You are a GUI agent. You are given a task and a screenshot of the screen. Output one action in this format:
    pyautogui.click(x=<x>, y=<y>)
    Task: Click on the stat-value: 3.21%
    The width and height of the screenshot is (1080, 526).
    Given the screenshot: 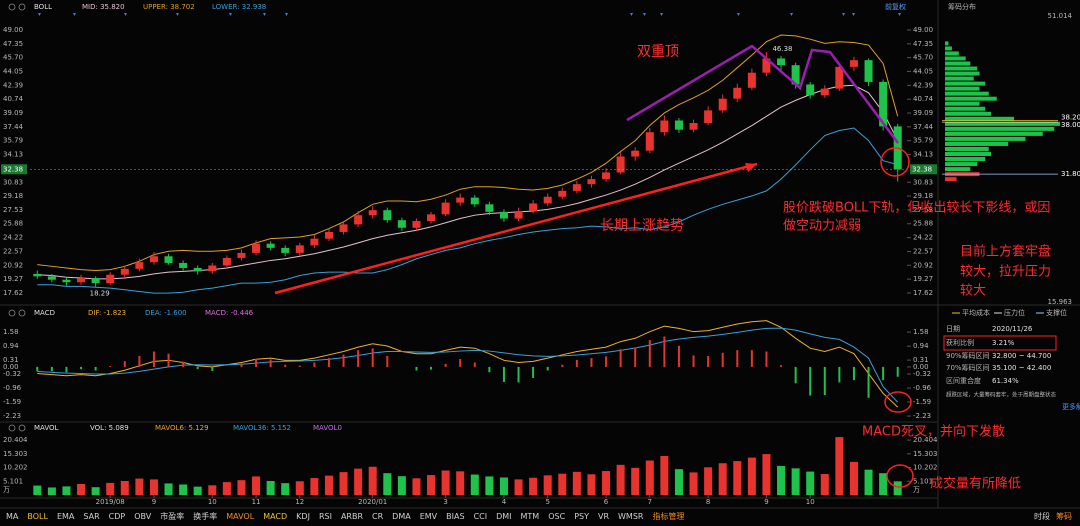 What is the action you would take?
    pyautogui.click(x=1003, y=343)
    